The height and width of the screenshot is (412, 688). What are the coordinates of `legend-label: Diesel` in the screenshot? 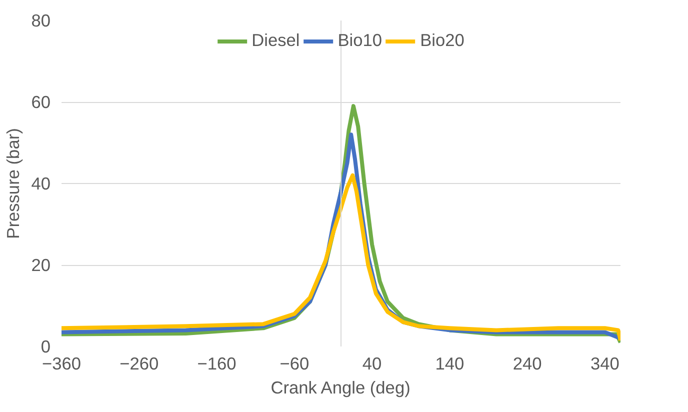 It's located at (276, 40).